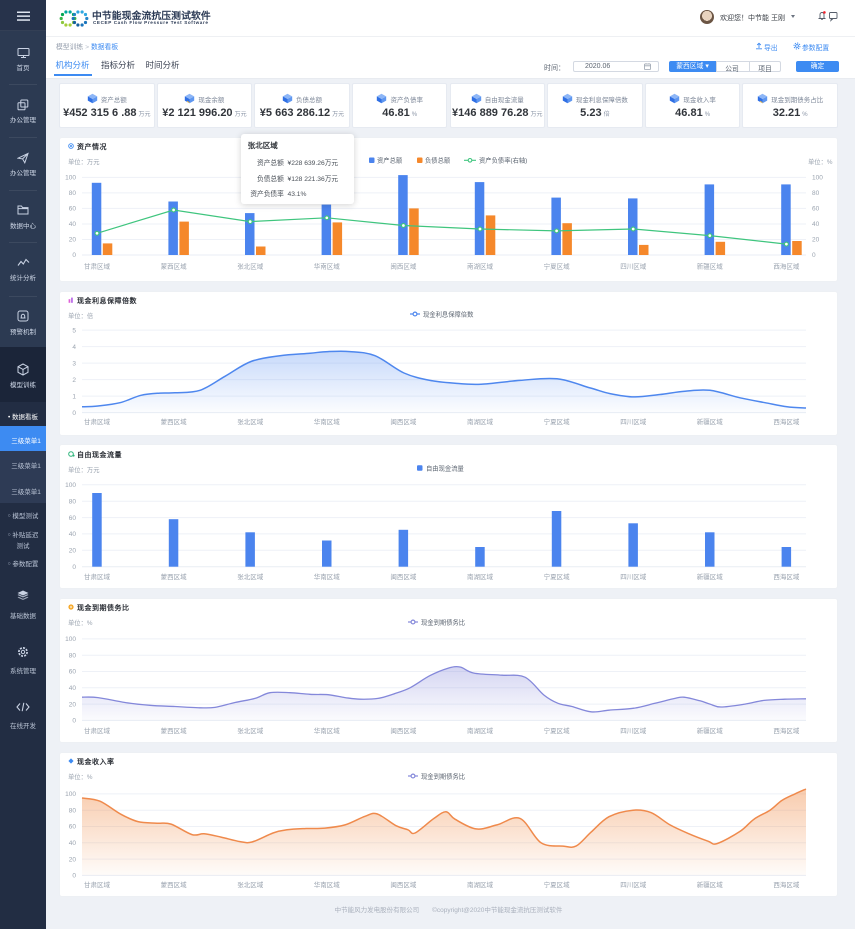  Describe the element at coordinates (74, 347) in the screenshot. I see `svg-text: 4` at that location.